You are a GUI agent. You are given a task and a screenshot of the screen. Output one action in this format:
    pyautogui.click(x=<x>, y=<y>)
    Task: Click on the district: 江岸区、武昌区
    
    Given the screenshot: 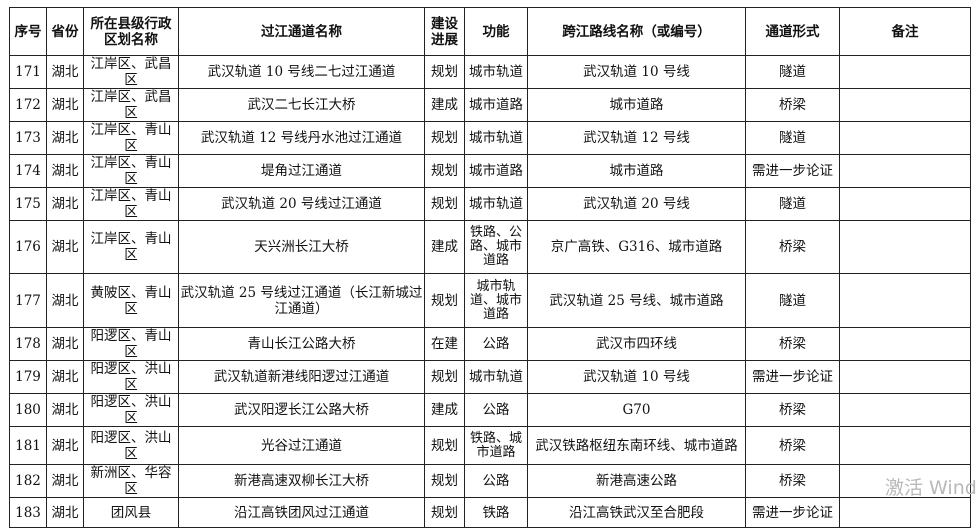 What is the action you would take?
    pyautogui.click(x=131, y=105)
    